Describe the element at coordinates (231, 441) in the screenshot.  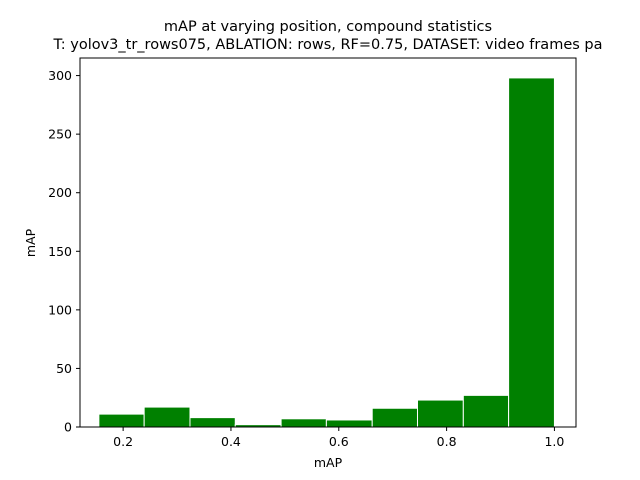
I see `x-tick-label: 0.4` at that location.